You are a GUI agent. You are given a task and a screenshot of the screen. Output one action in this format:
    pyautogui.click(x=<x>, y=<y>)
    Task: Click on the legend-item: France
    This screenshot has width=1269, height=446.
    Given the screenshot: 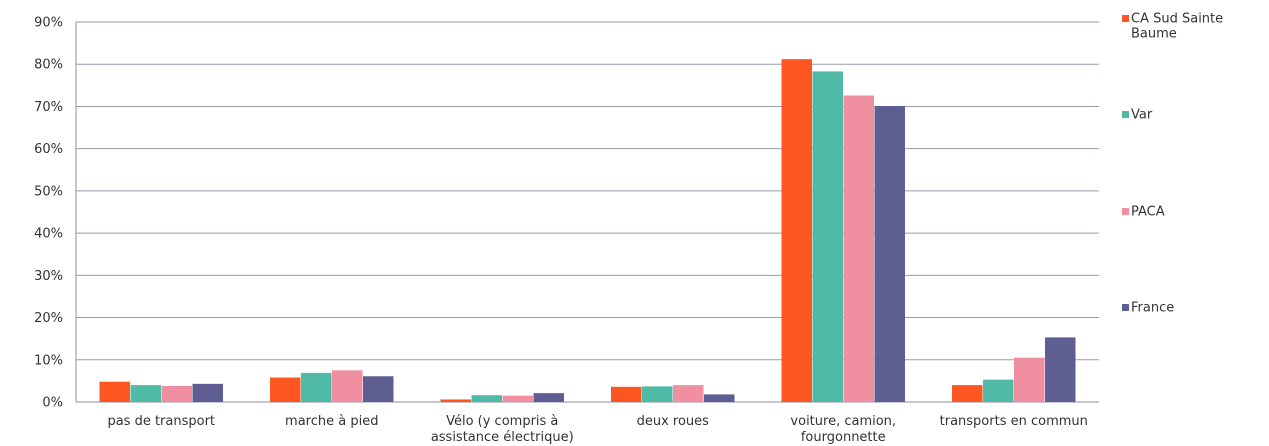 What is the action you would take?
    pyautogui.click(x=1148, y=308)
    